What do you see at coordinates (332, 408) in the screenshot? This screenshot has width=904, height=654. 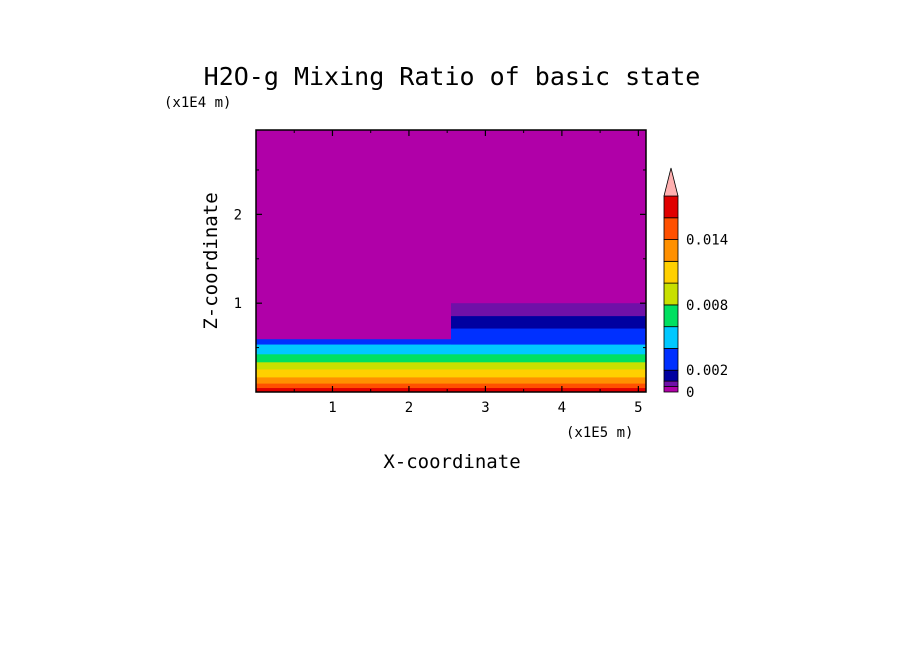 I see `x-tick-label: 1` at bounding box center [332, 408].